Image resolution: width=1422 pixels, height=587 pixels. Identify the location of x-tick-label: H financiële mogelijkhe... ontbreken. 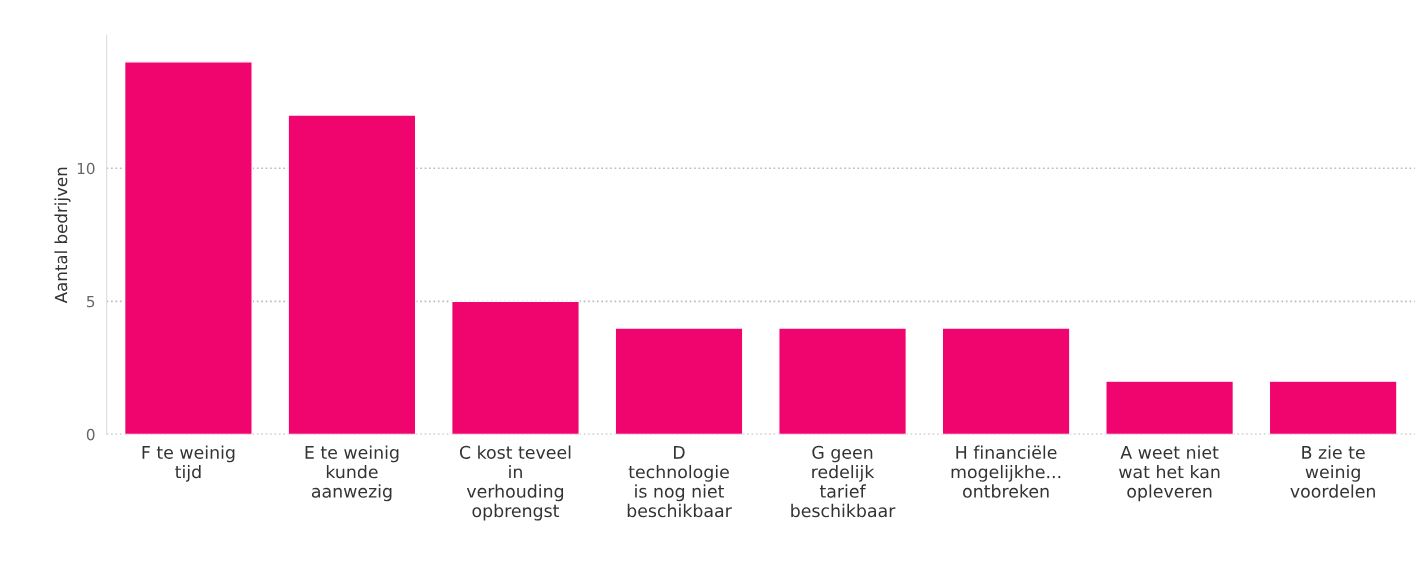
(1006, 471).